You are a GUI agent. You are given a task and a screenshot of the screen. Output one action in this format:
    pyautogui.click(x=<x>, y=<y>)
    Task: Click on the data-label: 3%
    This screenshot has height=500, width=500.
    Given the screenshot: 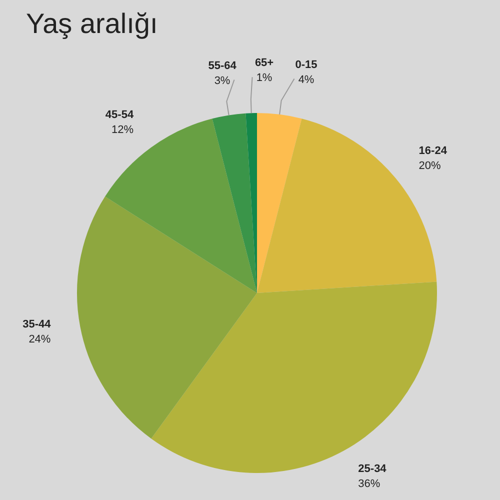 What is the action you would take?
    pyautogui.click(x=222, y=80)
    